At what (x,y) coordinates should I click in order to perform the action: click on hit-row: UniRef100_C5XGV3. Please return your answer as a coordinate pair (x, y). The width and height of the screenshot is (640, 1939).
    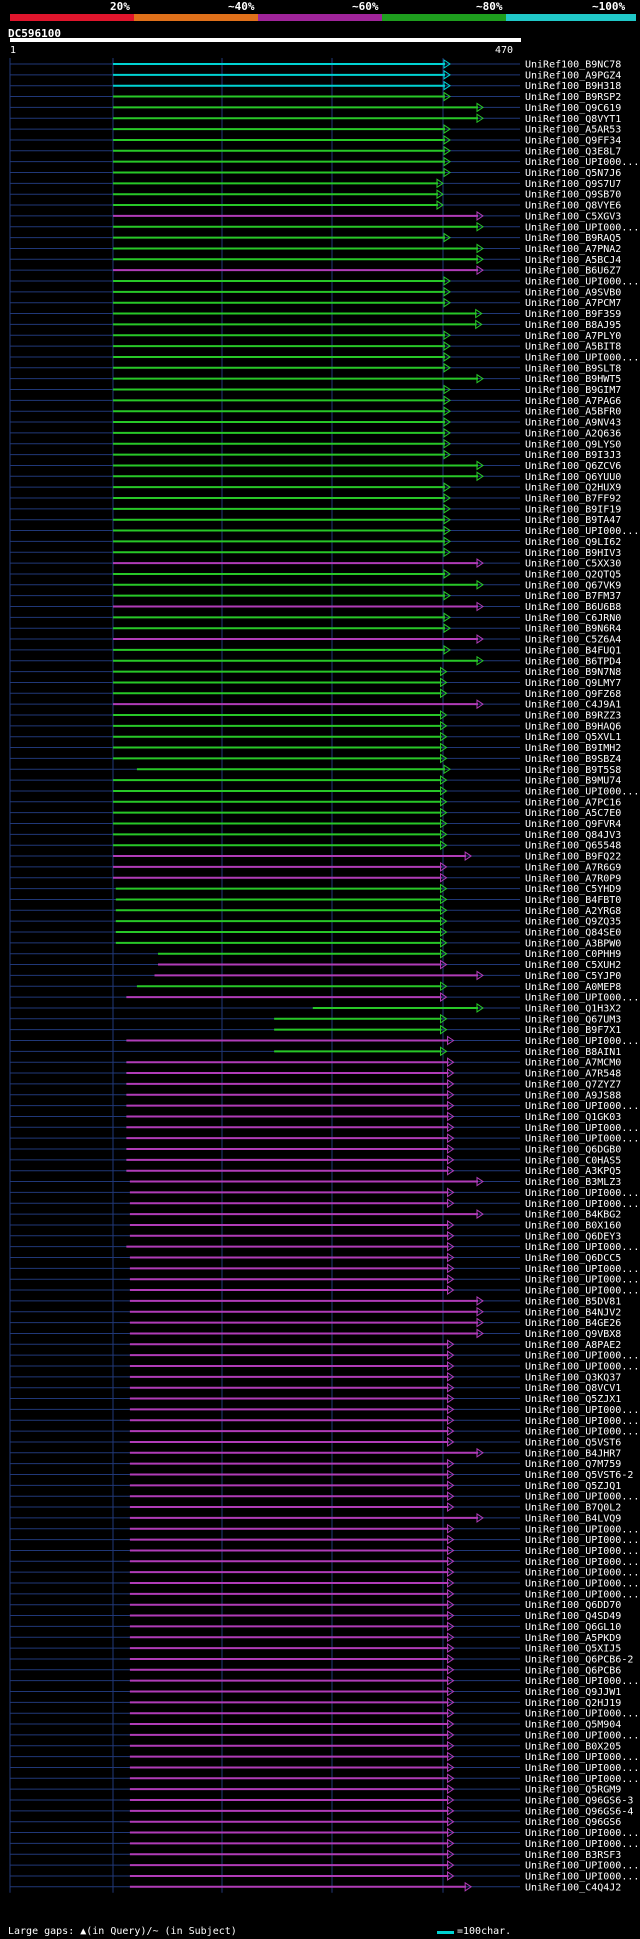
    Looking at the image, I should click on (315, 216).